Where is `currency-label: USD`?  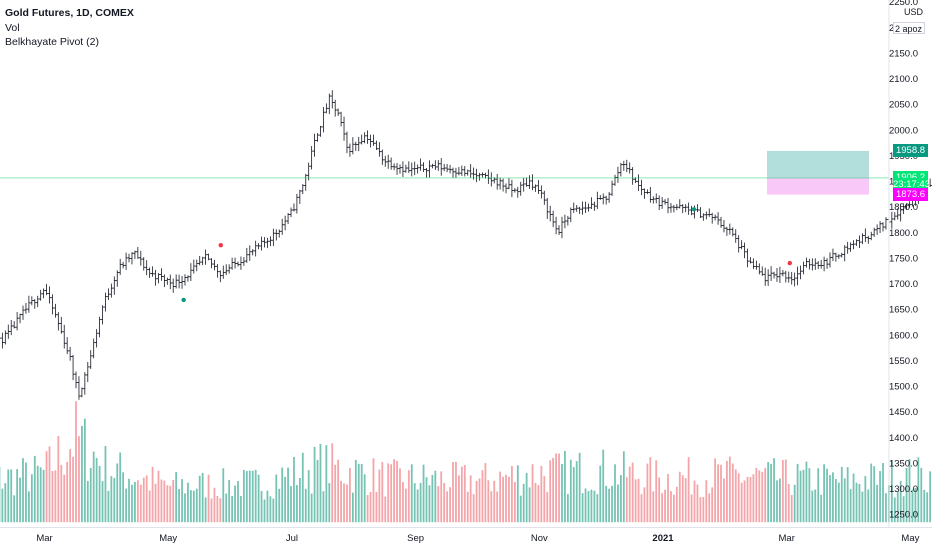 currency-label: USD is located at coordinates (908, 12).